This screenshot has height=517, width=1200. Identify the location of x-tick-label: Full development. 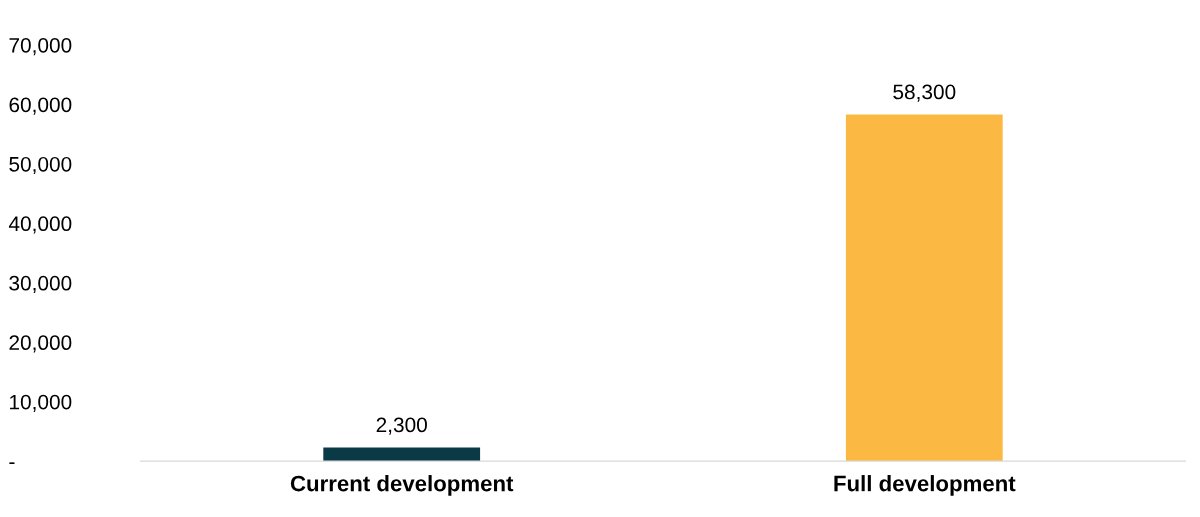
(925, 485).